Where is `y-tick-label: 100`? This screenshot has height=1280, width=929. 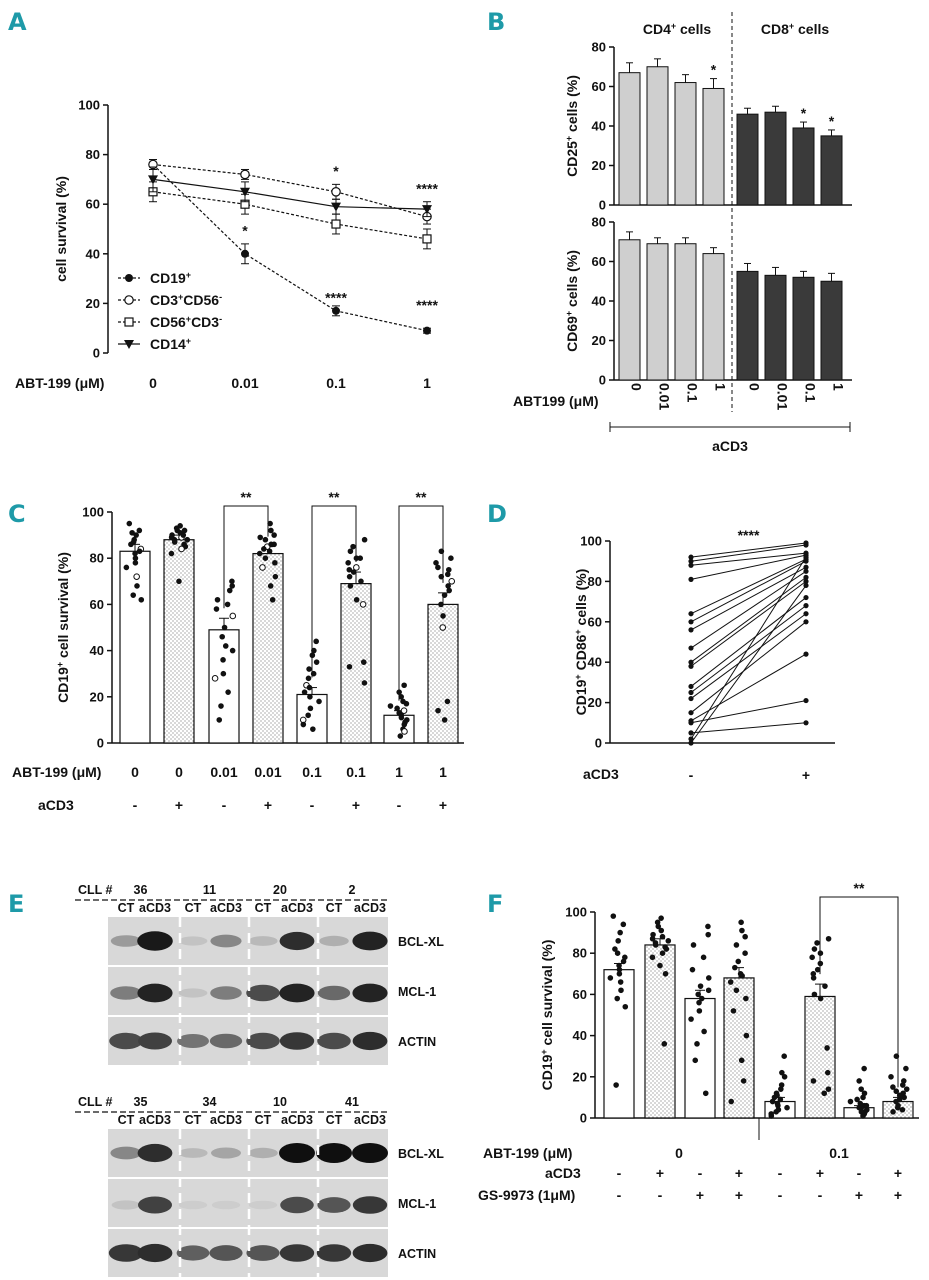
y-tick-label: 100 is located at coordinates (93, 512).